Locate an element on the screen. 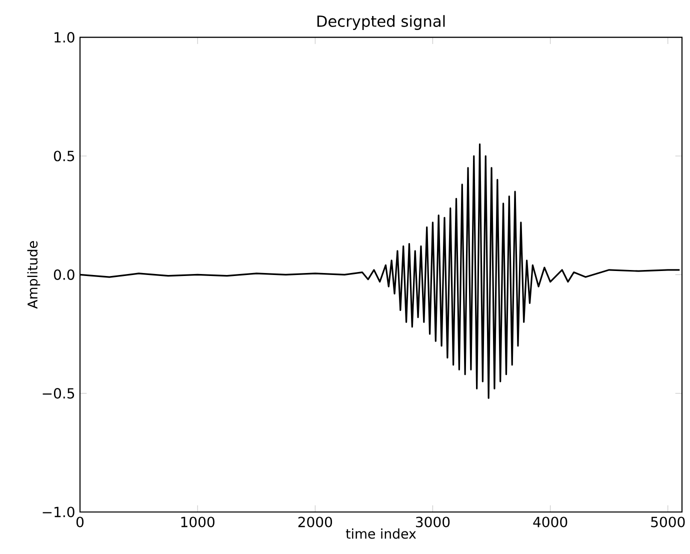 This screenshot has height=554, width=690. x-tick-label: 0 is located at coordinates (80, 522).